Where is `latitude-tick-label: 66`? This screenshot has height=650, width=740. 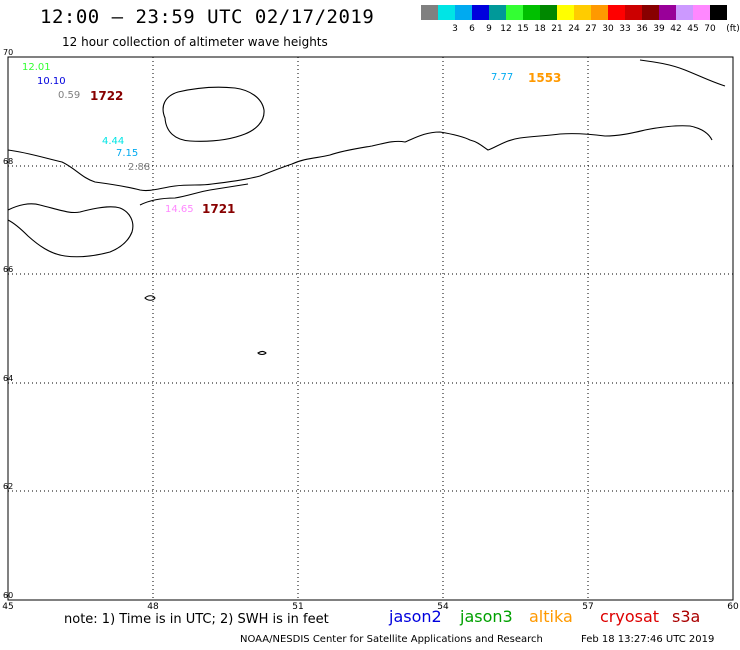
latitude-tick-label: 66 is located at coordinates (8, 269).